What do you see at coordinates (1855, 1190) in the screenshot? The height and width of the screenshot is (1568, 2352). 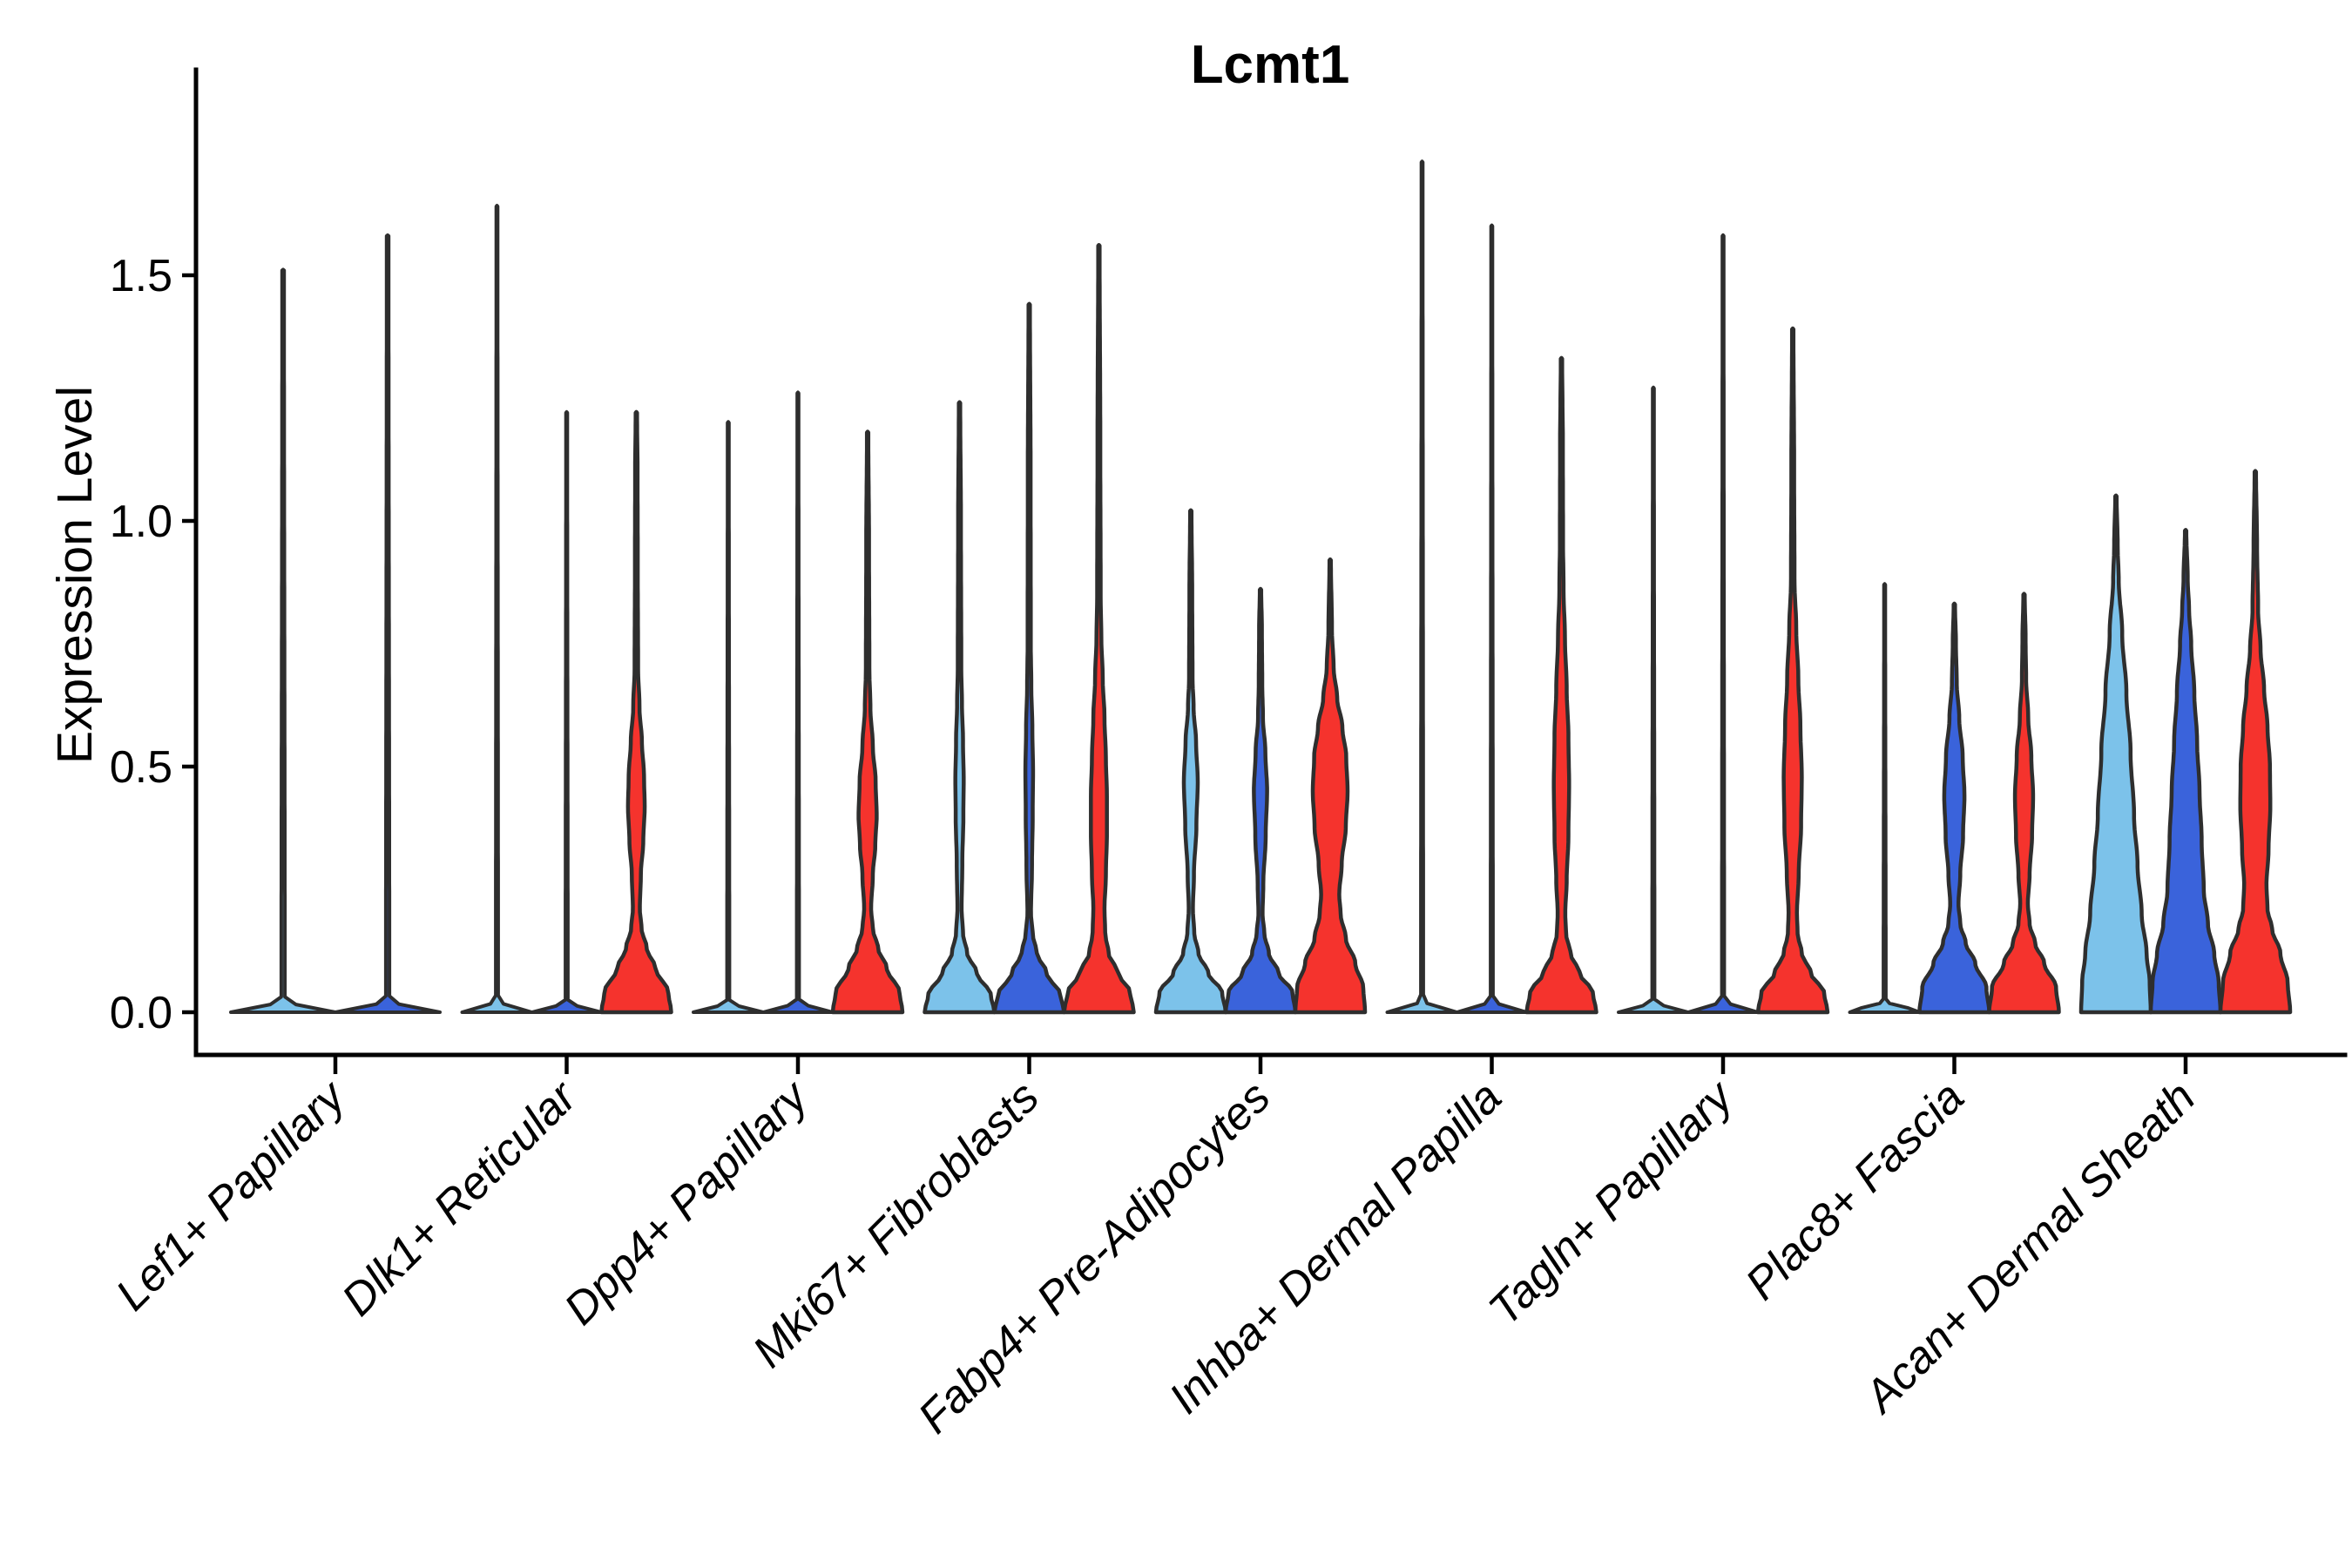 I see `x-tick-label-7: Plac8+ Fascia` at bounding box center [1855, 1190].